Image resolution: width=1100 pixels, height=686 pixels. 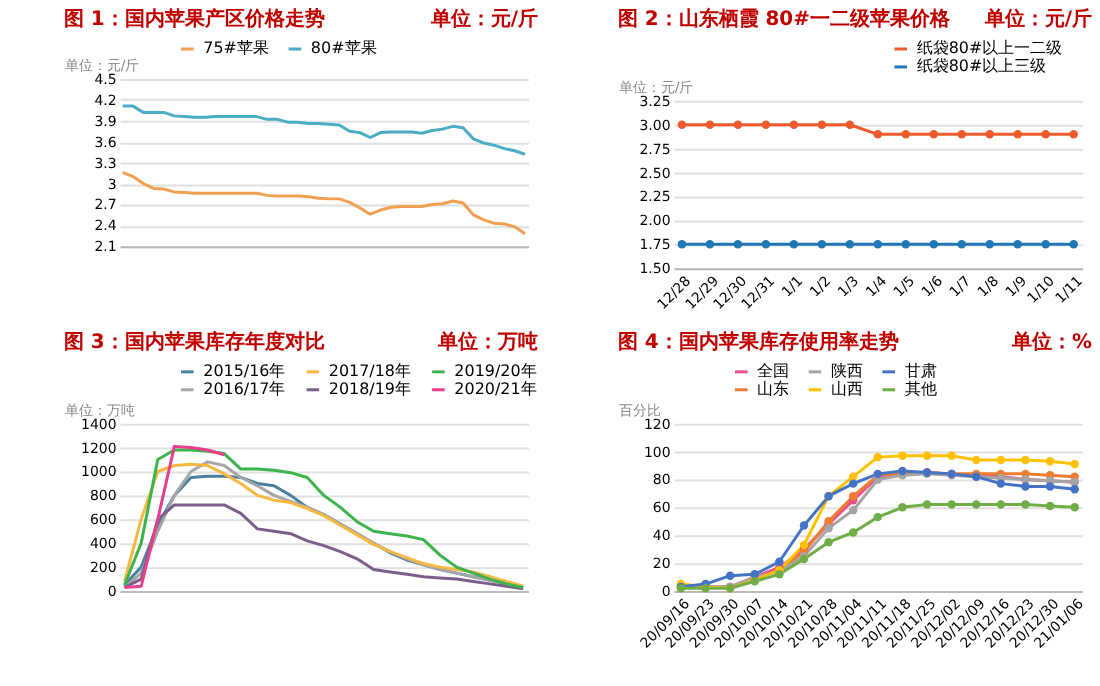 I want to click on legend-label: 纸袋80#以上一二级, so click(x=989, y=48).